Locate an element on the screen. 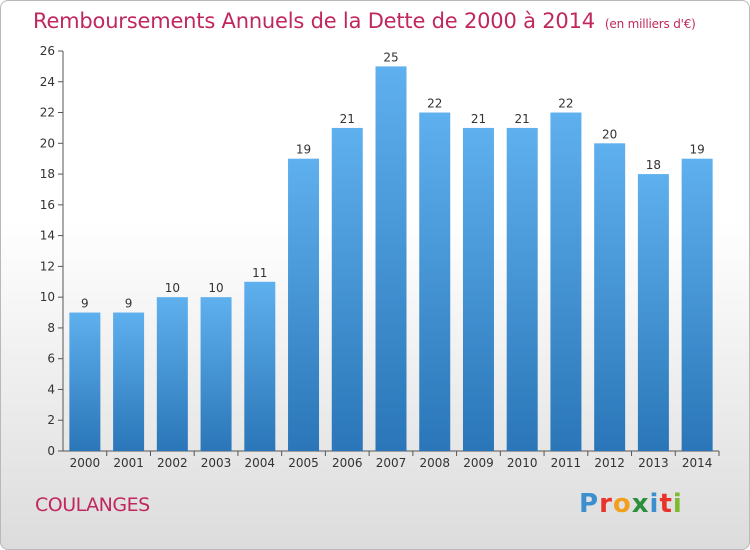  x-tick-label: 2014 is located at coordinates (697, 463).